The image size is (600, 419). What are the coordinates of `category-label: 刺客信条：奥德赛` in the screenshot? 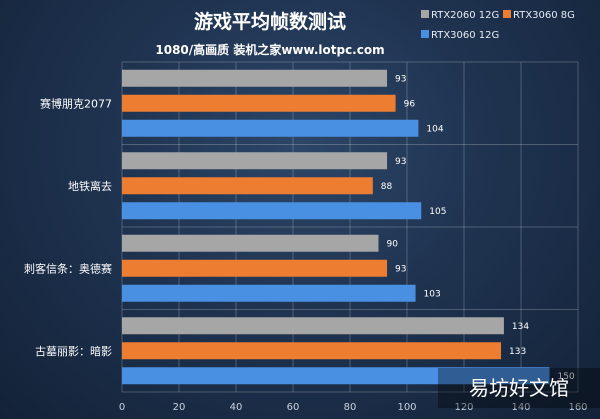 It's located at (68, 268).